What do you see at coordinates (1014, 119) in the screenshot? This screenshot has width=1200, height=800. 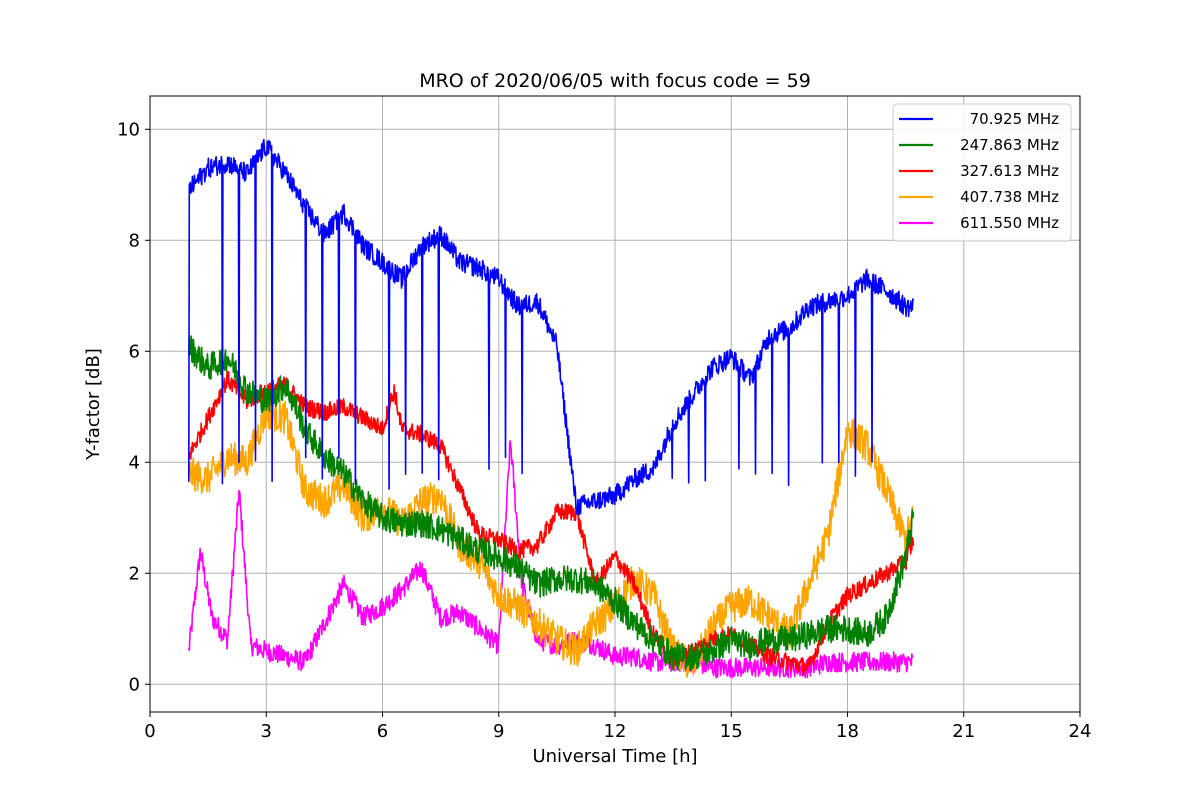 I see `legend-label: 70.925 MHz` at bounding box center [1014, 119].